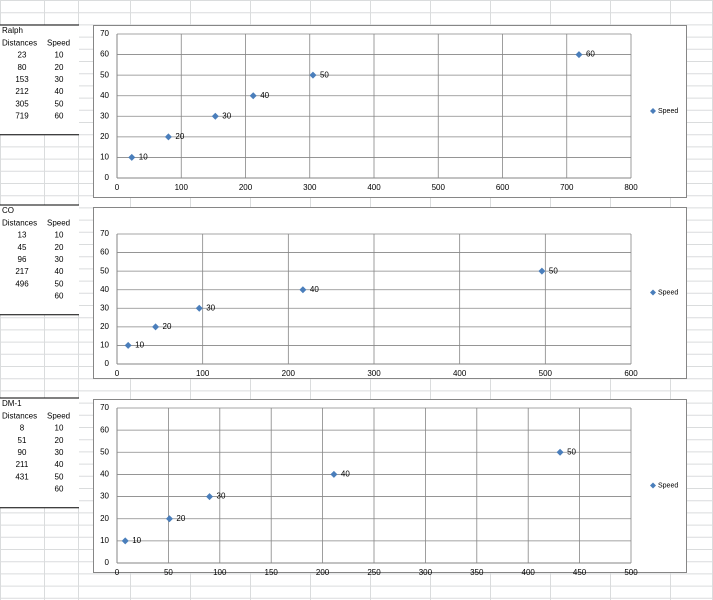  Describe the element at coordinates (22, 283) in the screenshot. I see `table-cell: 496` at that location.